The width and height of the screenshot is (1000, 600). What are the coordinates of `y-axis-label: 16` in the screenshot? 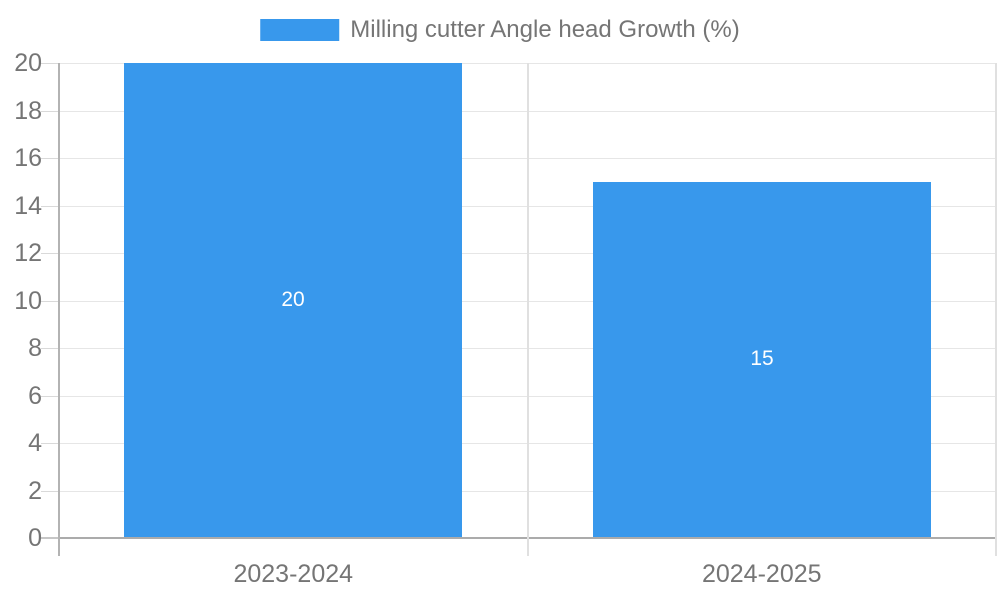 It's located at (28, 158).